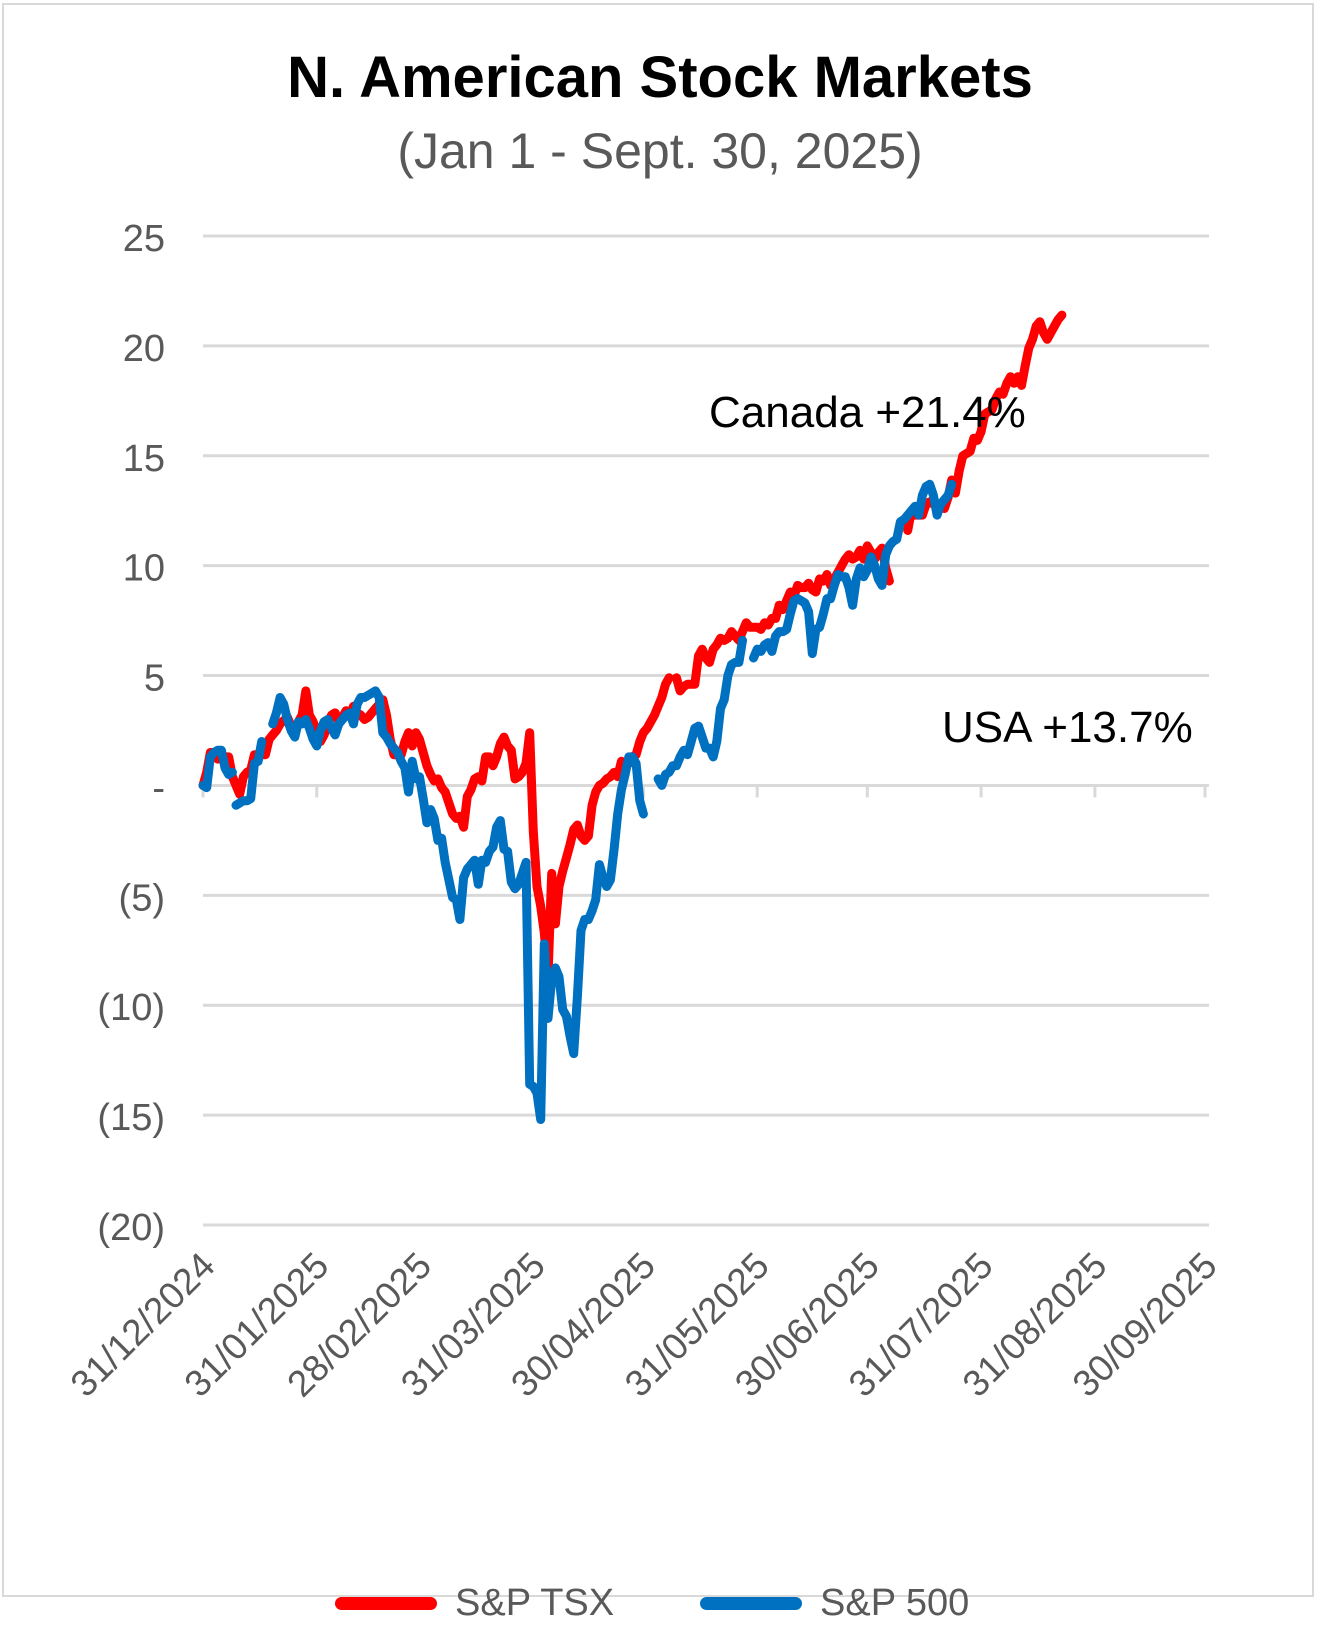 The width and height of the screenshot is (1320, 1625). Describe the element at coordinates (1067, 727) in the screenshot. I see `annotation-usa: USA +13.7%` at that location.